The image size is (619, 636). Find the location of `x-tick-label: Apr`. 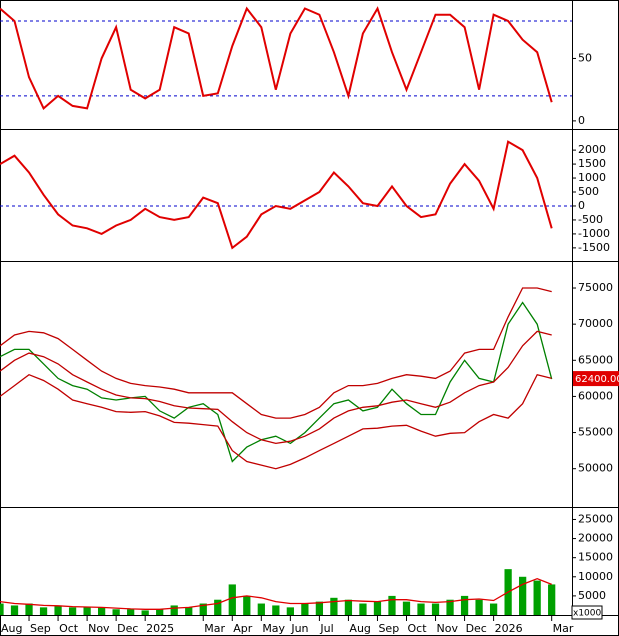

x-tick-label: Apr is located at coordinates (243, 628).